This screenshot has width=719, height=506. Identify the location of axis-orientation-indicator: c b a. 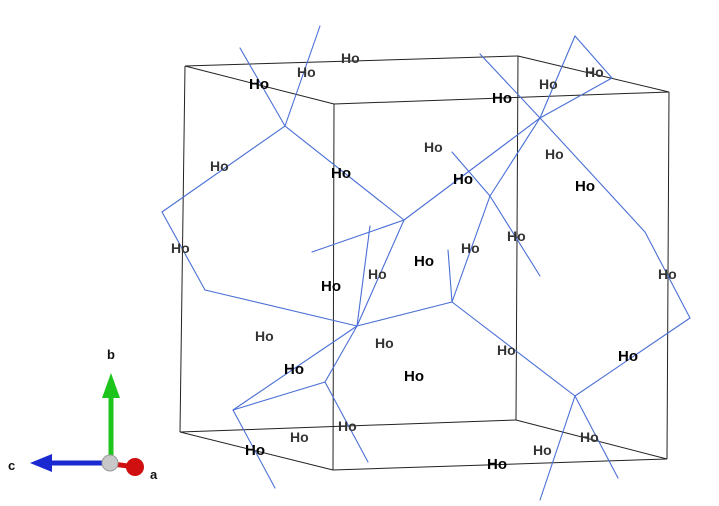
(83, 414).